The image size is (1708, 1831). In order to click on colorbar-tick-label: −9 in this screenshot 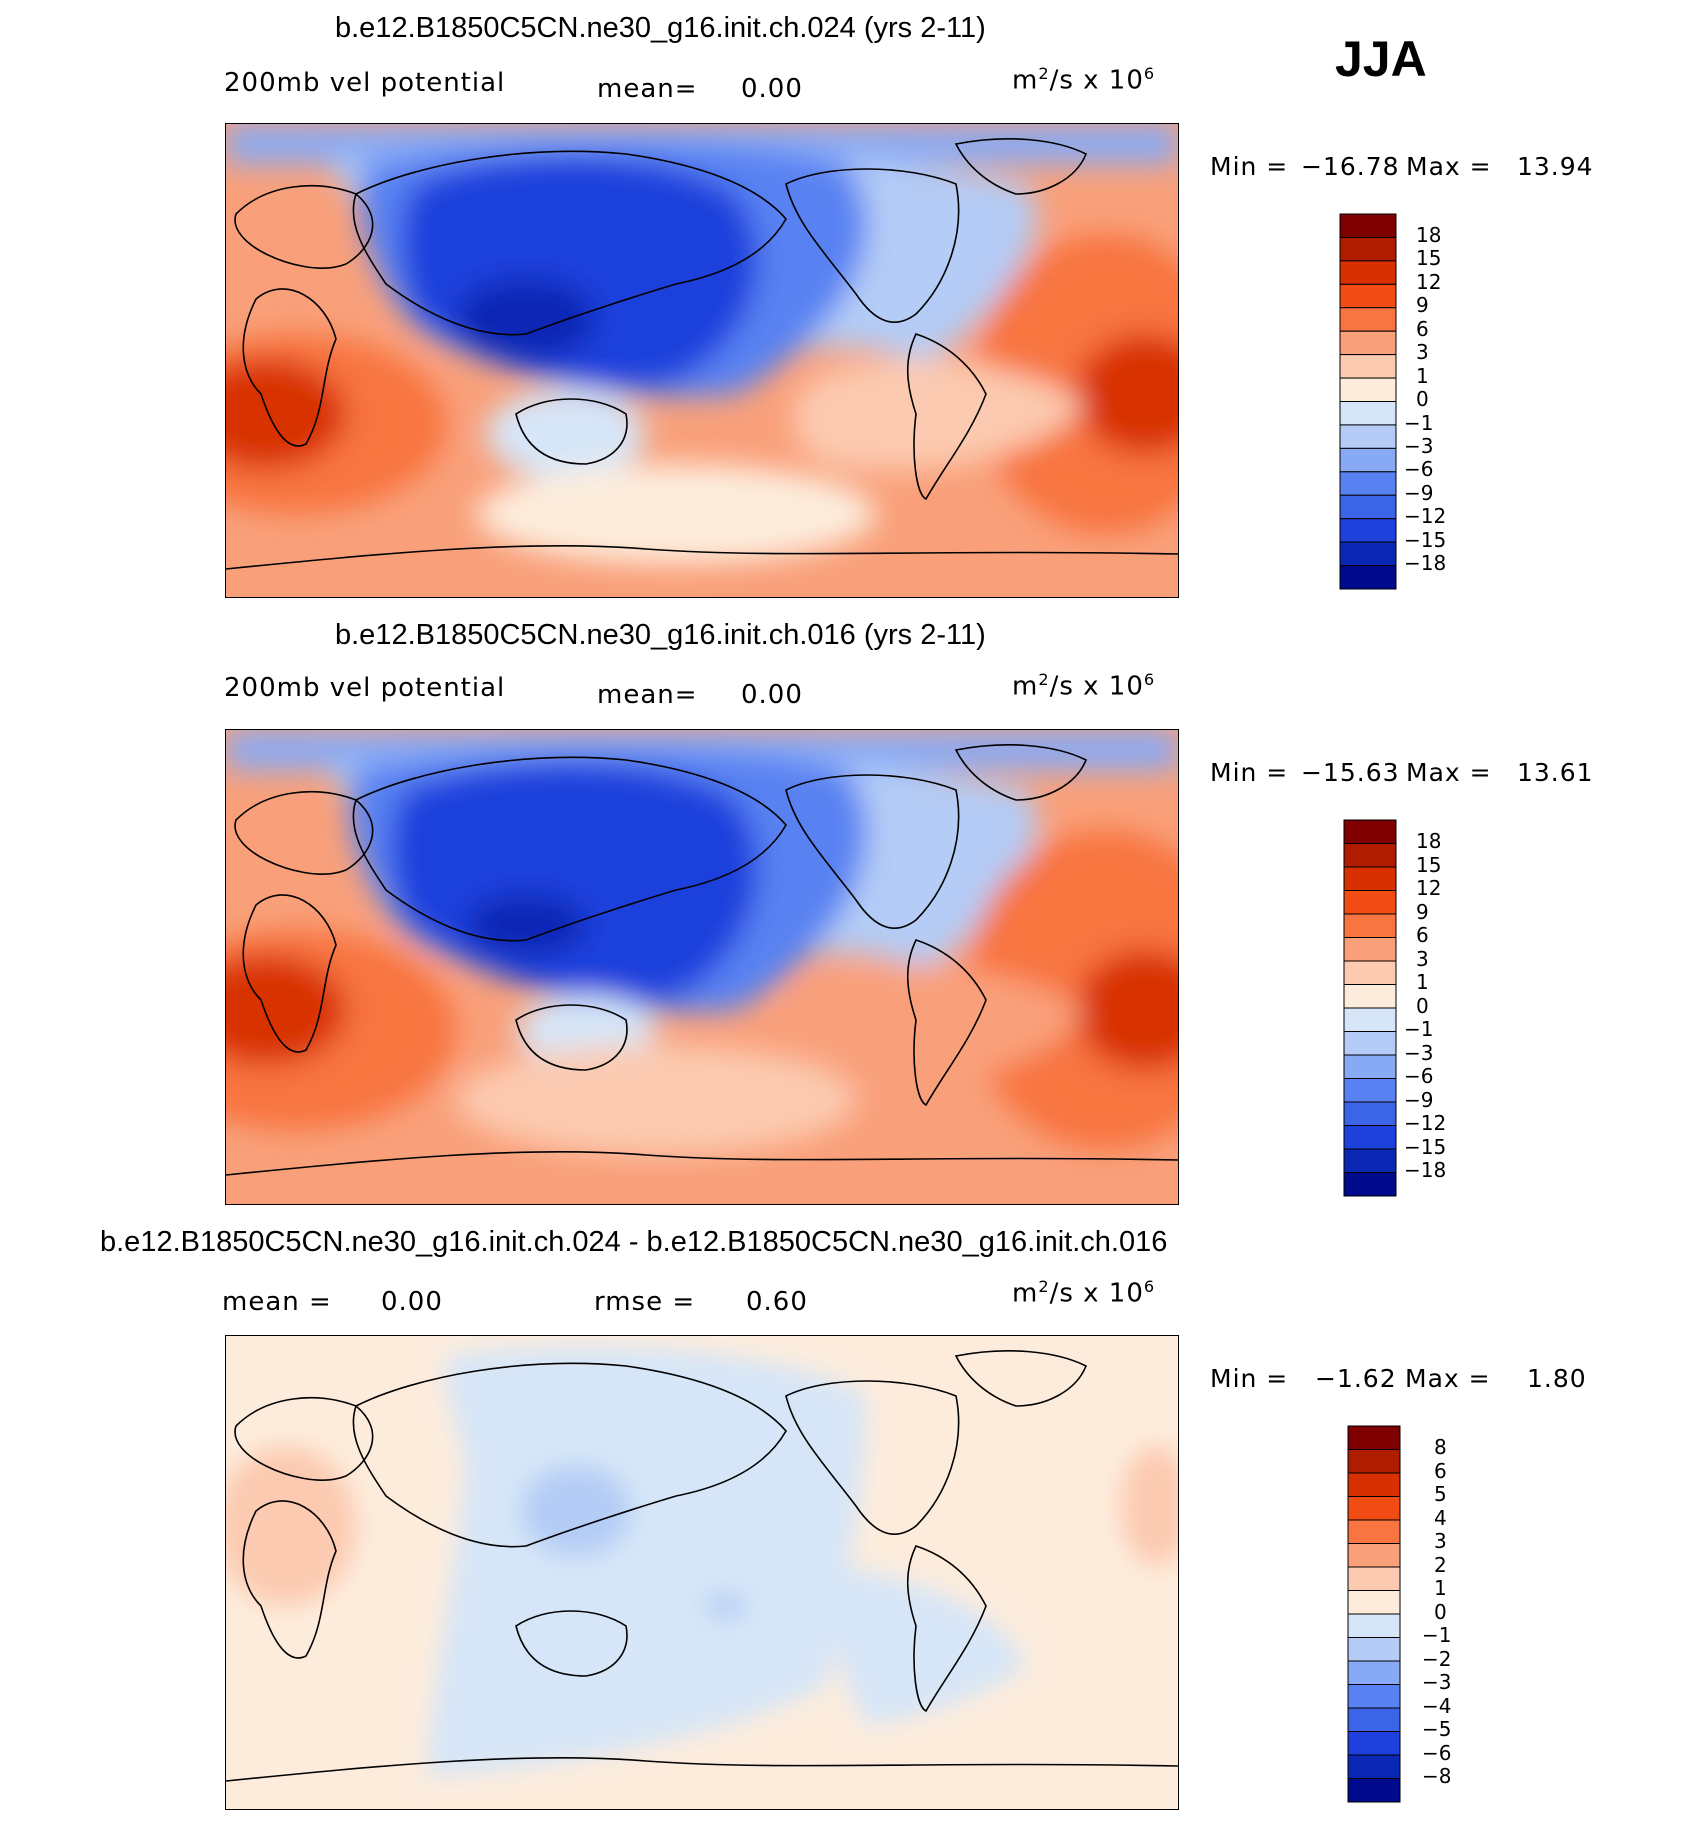, I will do `click(1419, 1099)`.